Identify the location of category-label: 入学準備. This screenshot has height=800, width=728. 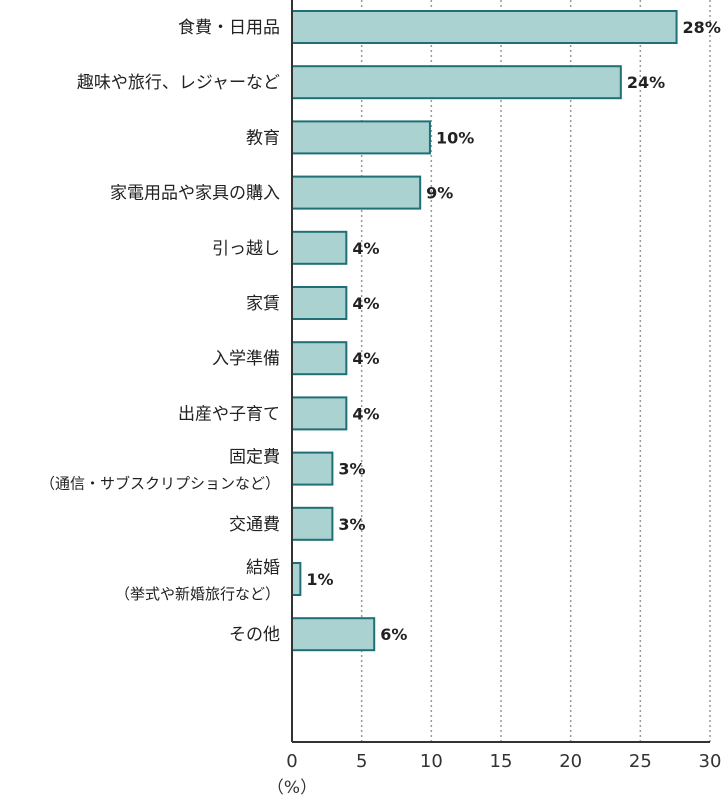
(246, 359).